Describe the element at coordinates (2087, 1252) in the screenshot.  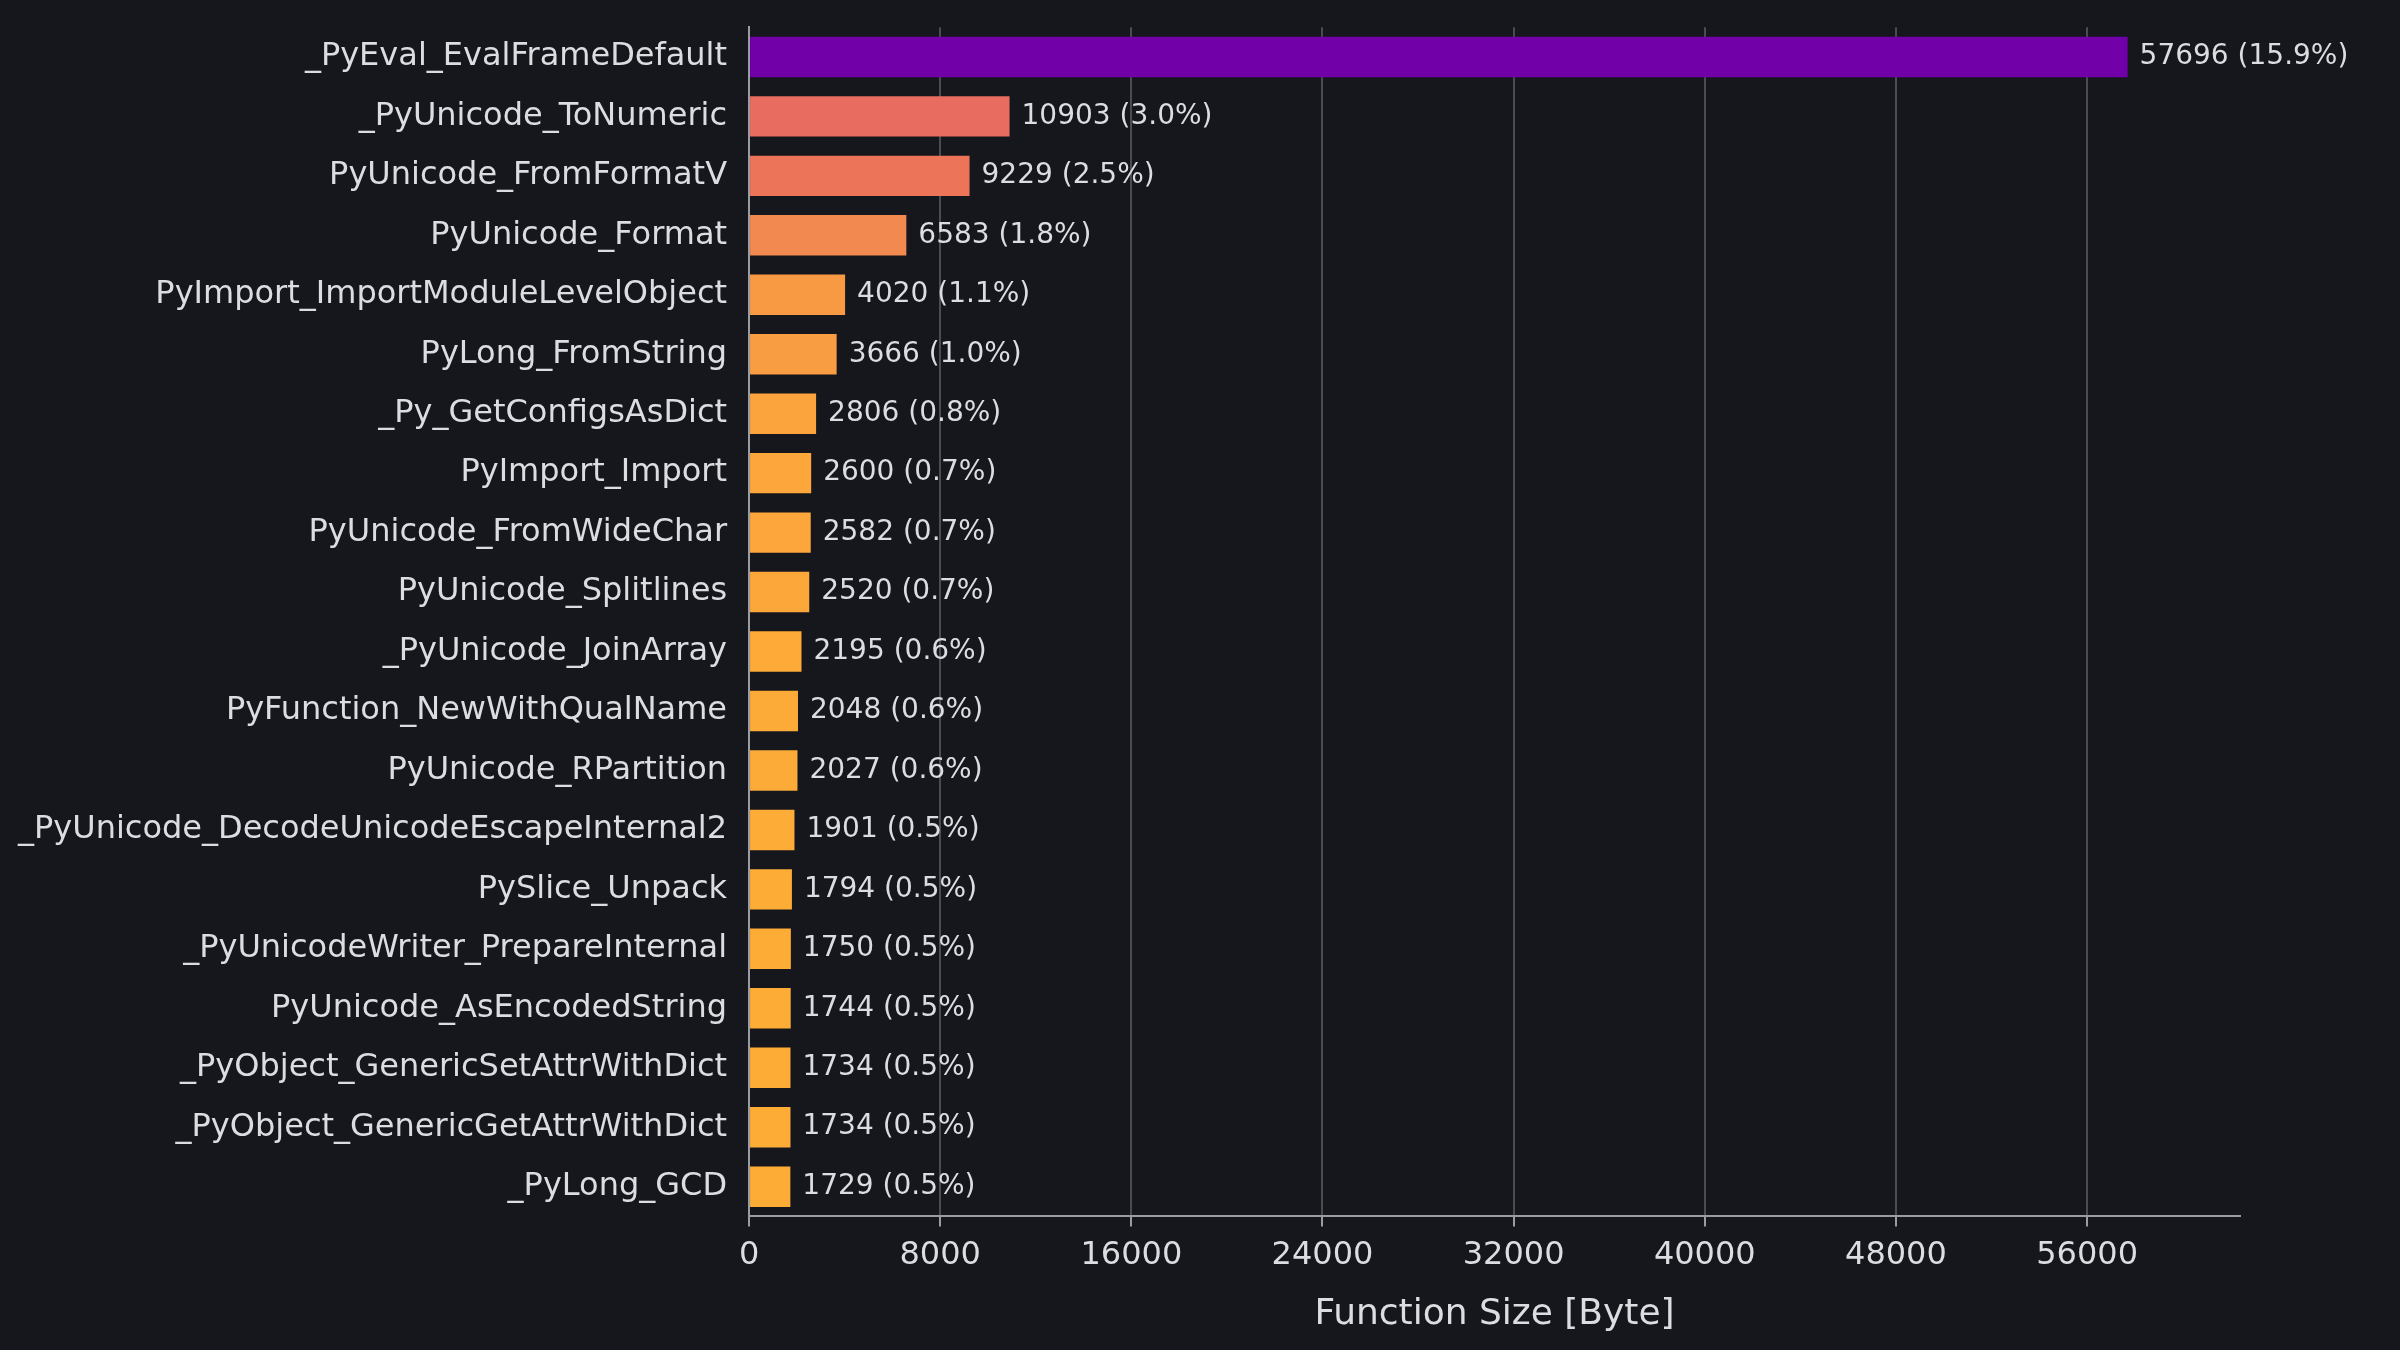
I see `x-tick-label: 56000` at that location.